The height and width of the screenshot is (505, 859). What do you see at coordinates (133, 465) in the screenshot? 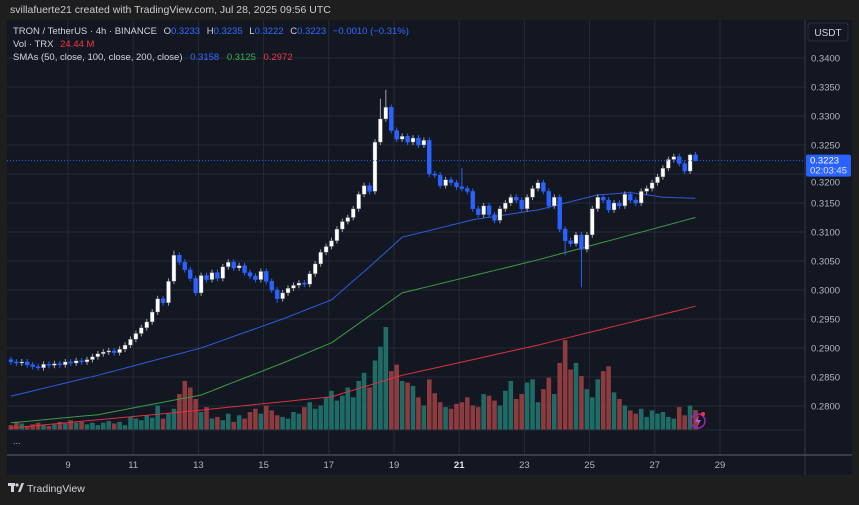
I see `time-tick-label: 11` at bounding box center [133, 465].